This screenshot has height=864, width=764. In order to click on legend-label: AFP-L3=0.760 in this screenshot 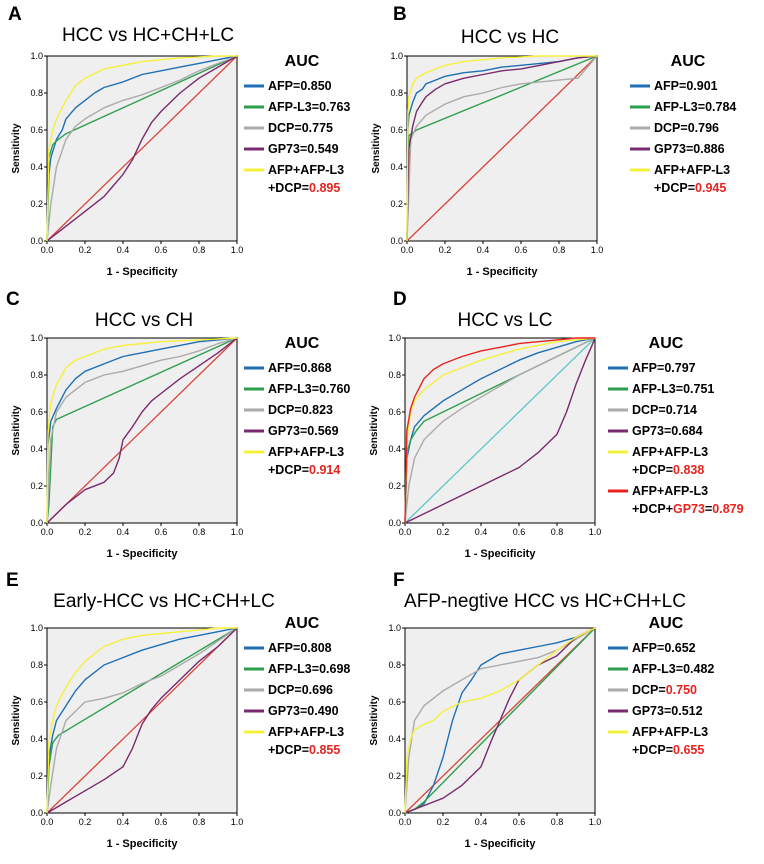, I will do `click(309, 389)`.